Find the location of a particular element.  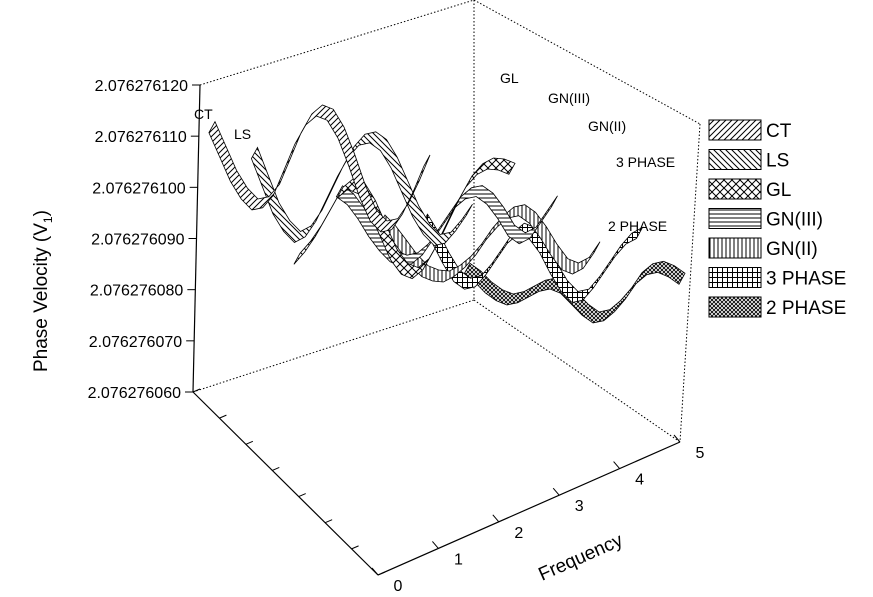

x-tick-label: 5 is located at coordinates (700, 453).